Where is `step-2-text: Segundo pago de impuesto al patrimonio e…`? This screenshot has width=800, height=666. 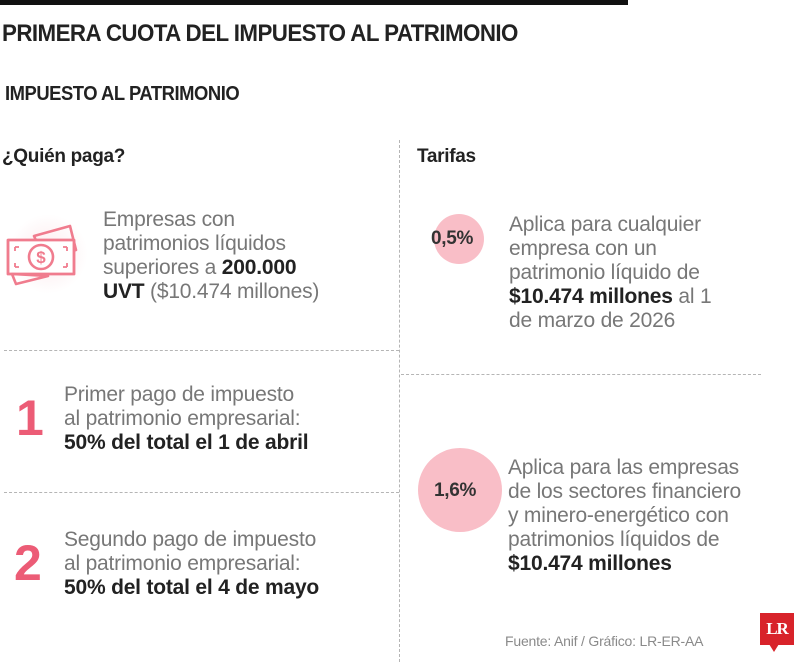 step-2-text: Segundo pago de impuesto al patrimonio e… is located at coordinates (192, 563).